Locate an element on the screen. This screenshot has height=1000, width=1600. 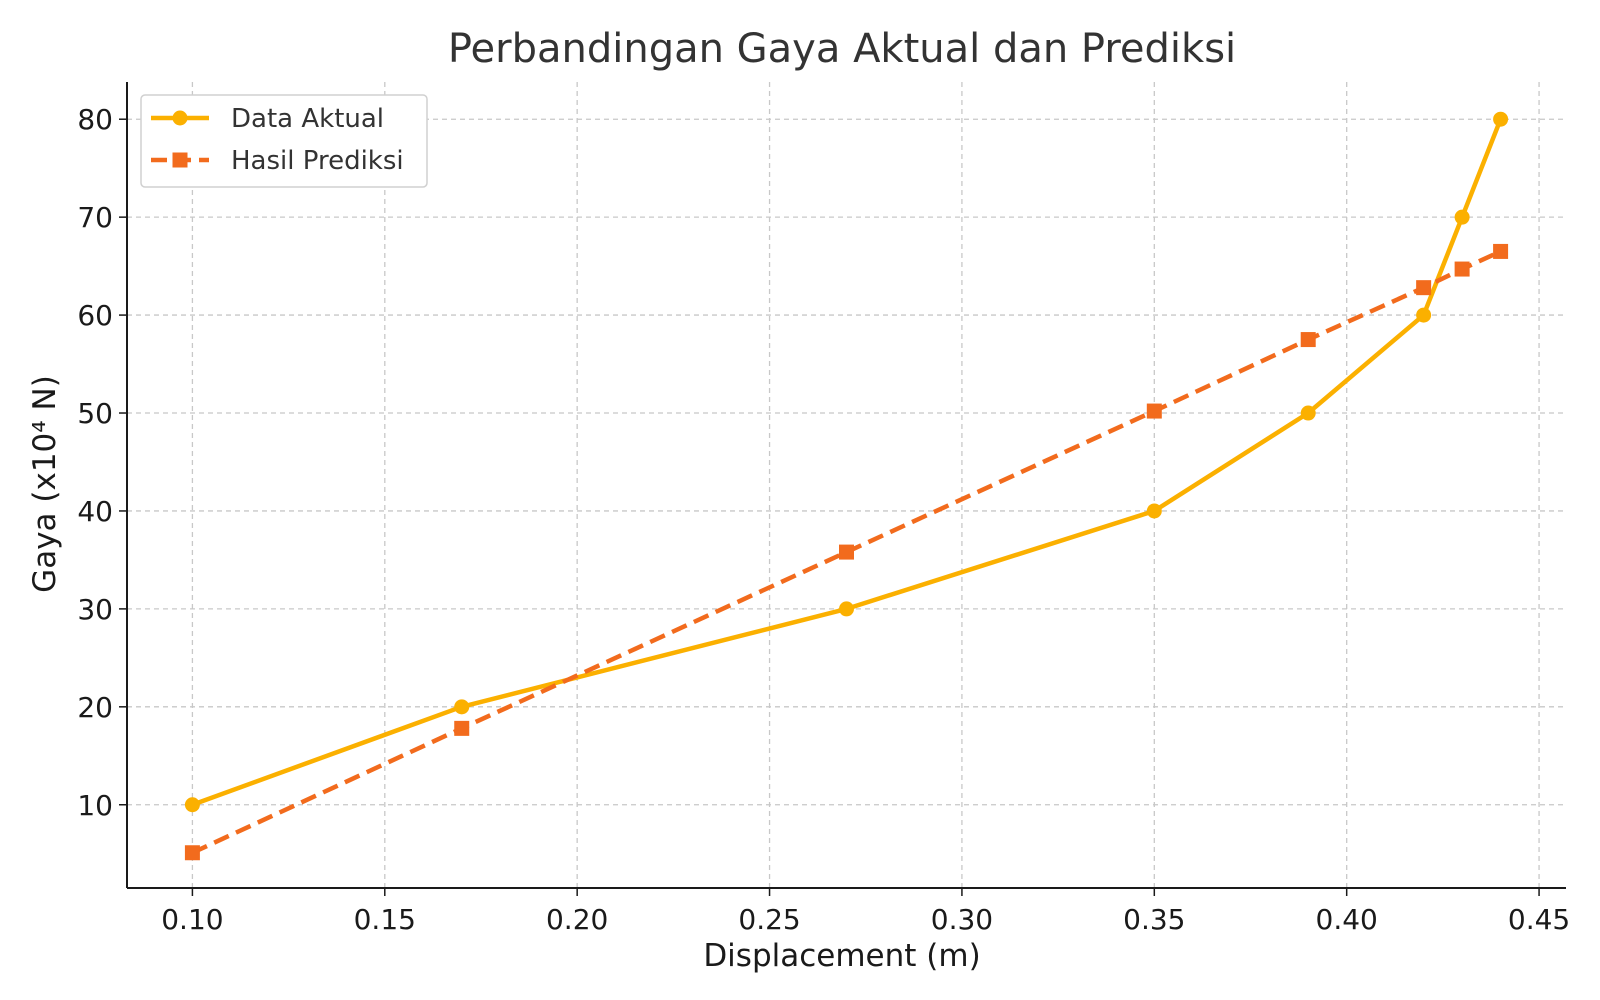
legend: Data Aktual Hasil Prediksi is located at coordinates (284, 141).